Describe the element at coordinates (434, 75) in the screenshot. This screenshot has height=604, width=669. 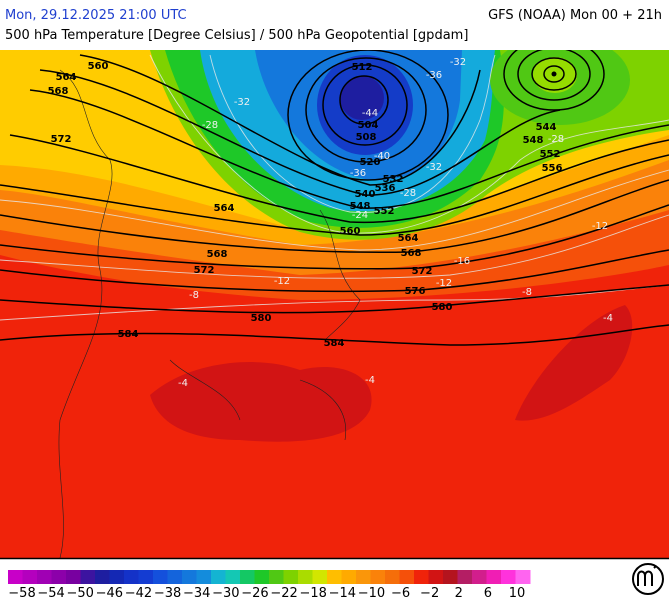
I see `temperature-label: -36` at that location.